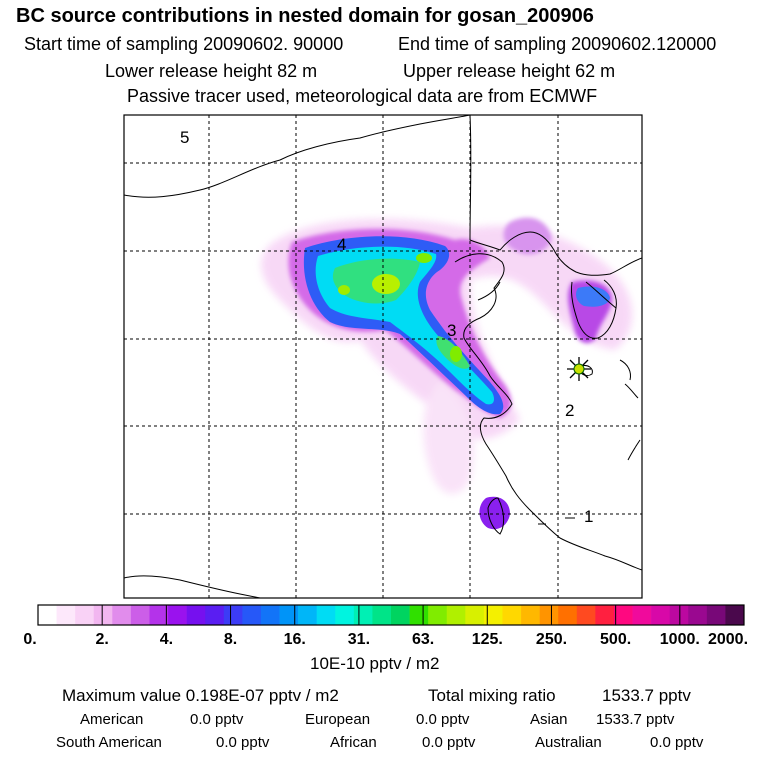 Image resolution: width=768 pixels, height=768 pixels. Describe the element at coordinates (451, 330) in the screenshot. I see `region-label-3: 3` at that location.